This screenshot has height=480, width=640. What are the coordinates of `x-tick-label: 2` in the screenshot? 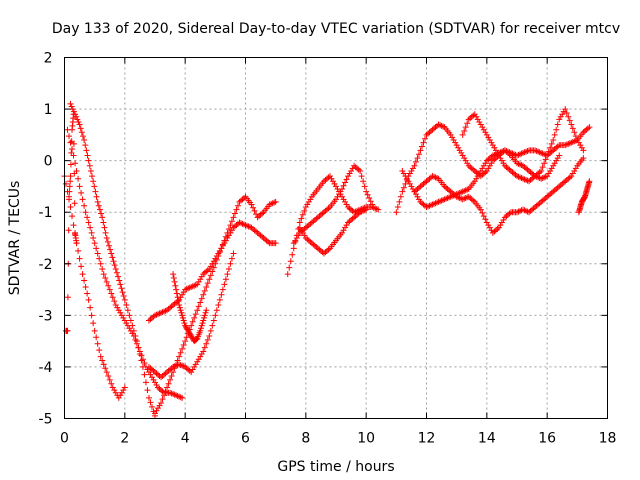 It's located at (124, 439).